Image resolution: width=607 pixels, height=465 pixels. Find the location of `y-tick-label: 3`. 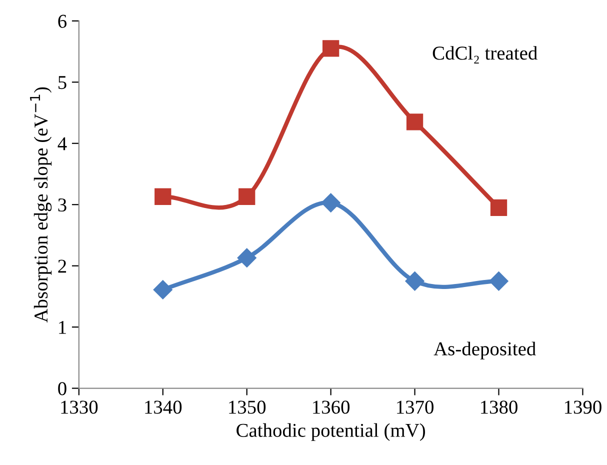

y-tick-label: 3 is located at coordinates (62, 205).